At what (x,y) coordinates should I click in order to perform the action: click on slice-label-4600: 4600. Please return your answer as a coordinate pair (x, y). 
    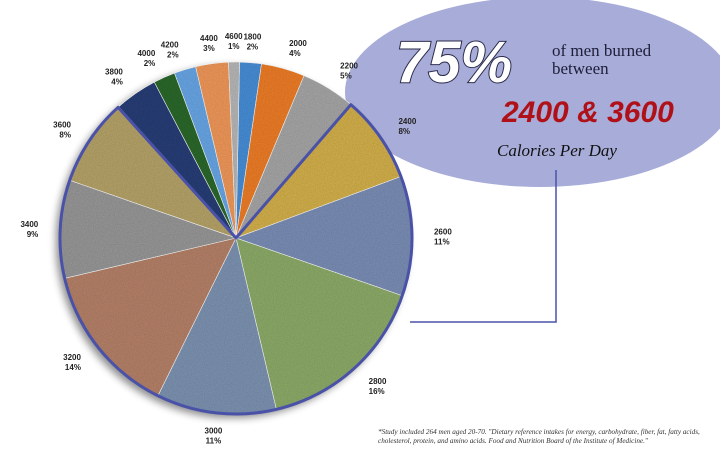
    Looking at the image, I should click on (234, 36).